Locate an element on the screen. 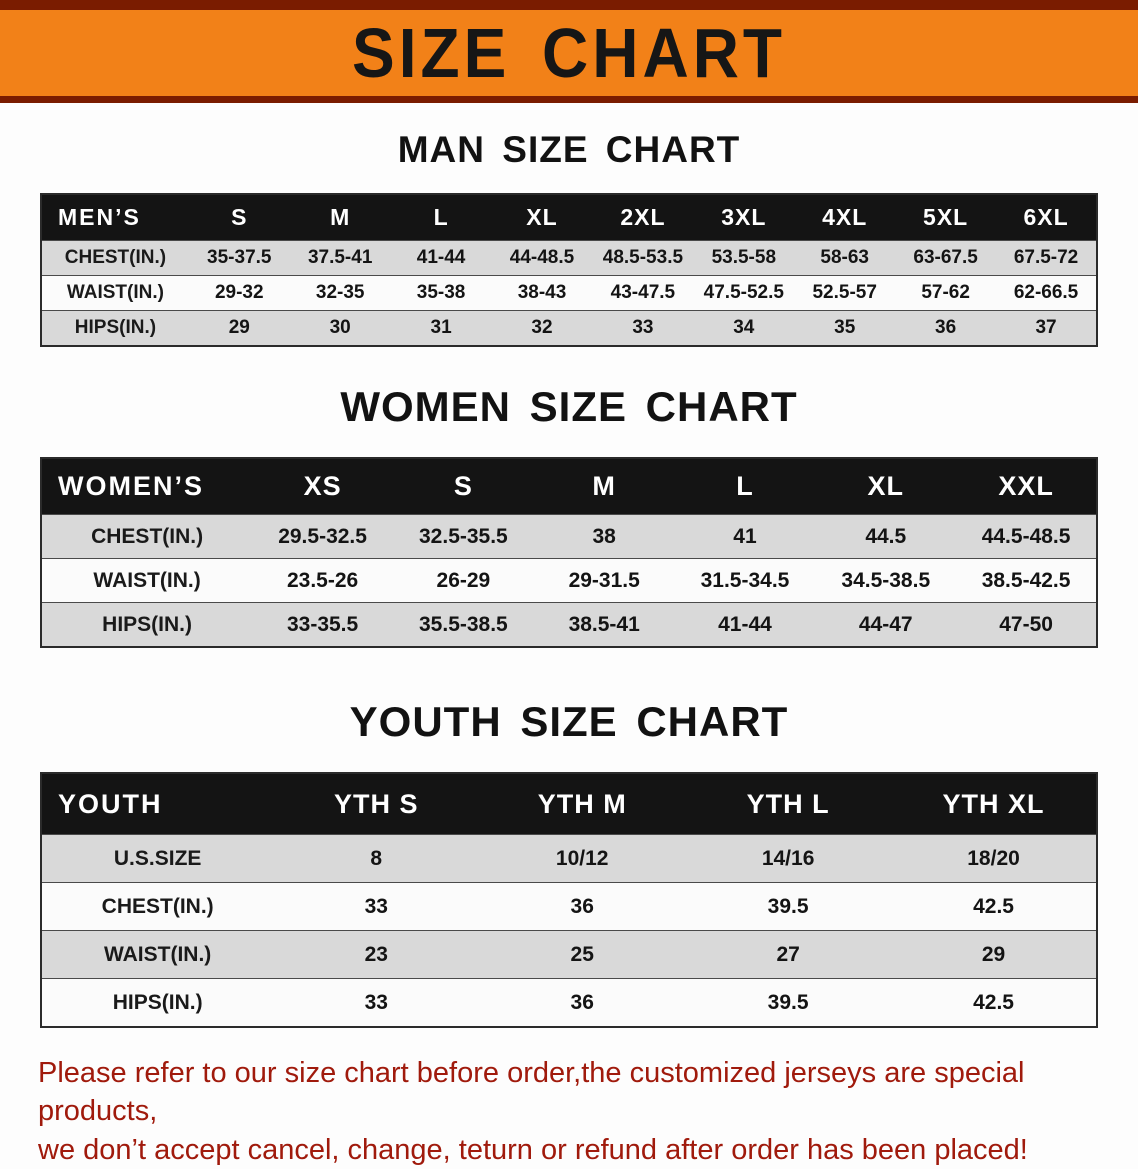 This screenshot has width=1138, height=1169. size-value: 47.5-52.5 is located at coordinates (744, 293).